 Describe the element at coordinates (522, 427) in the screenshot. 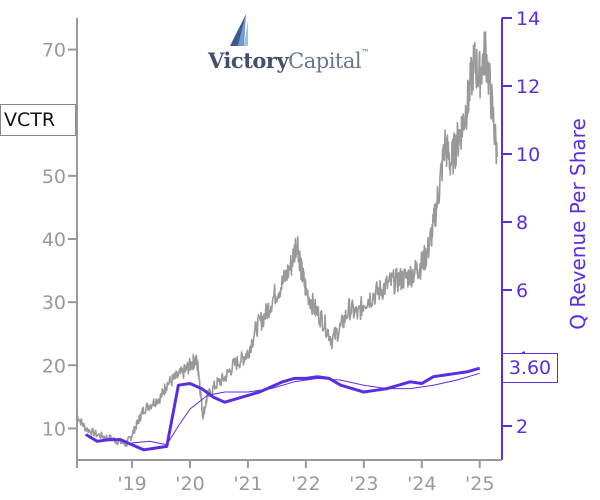

I see `right-tick-label: 2` at that location.